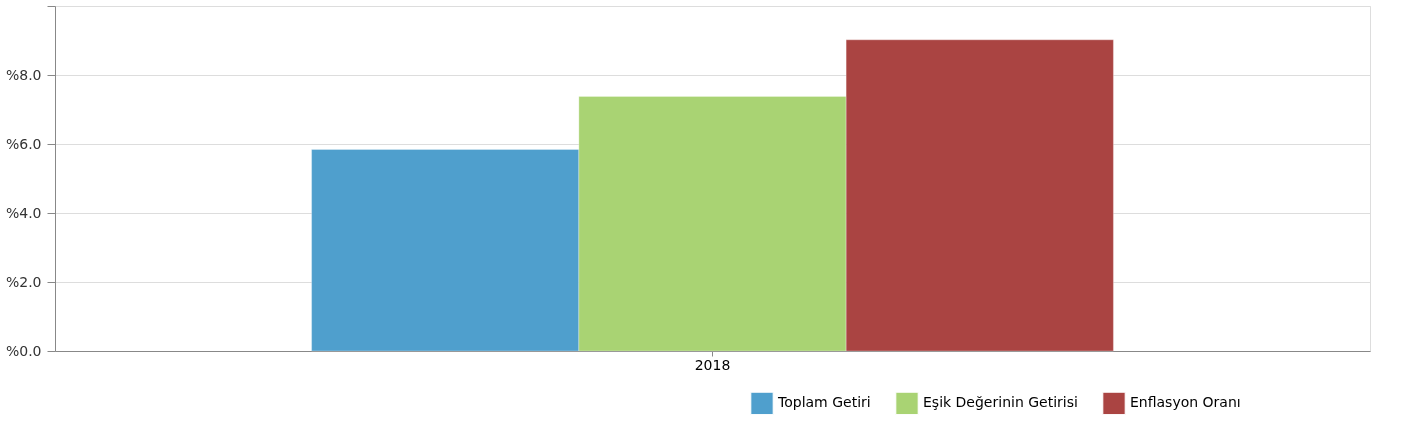 The width and height of the screenshot is (1403, 427). What do you see at coordinates (23, 74) in the screenshot?
I see `y-tick-label: %8.0` at bounding box center [23, 74].